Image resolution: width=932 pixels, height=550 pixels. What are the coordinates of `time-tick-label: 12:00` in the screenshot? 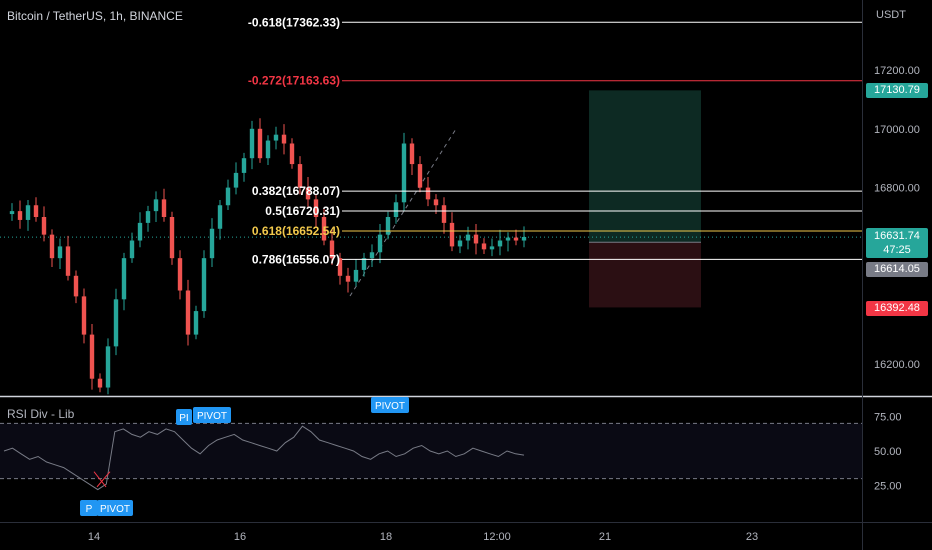 It's located at (497, 537).